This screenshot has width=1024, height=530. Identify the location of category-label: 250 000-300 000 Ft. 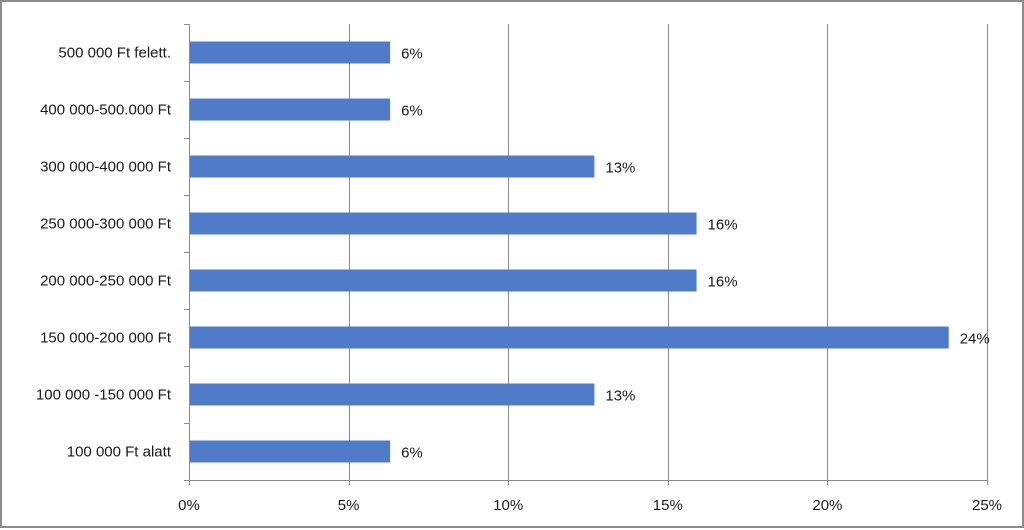
(106, 224).